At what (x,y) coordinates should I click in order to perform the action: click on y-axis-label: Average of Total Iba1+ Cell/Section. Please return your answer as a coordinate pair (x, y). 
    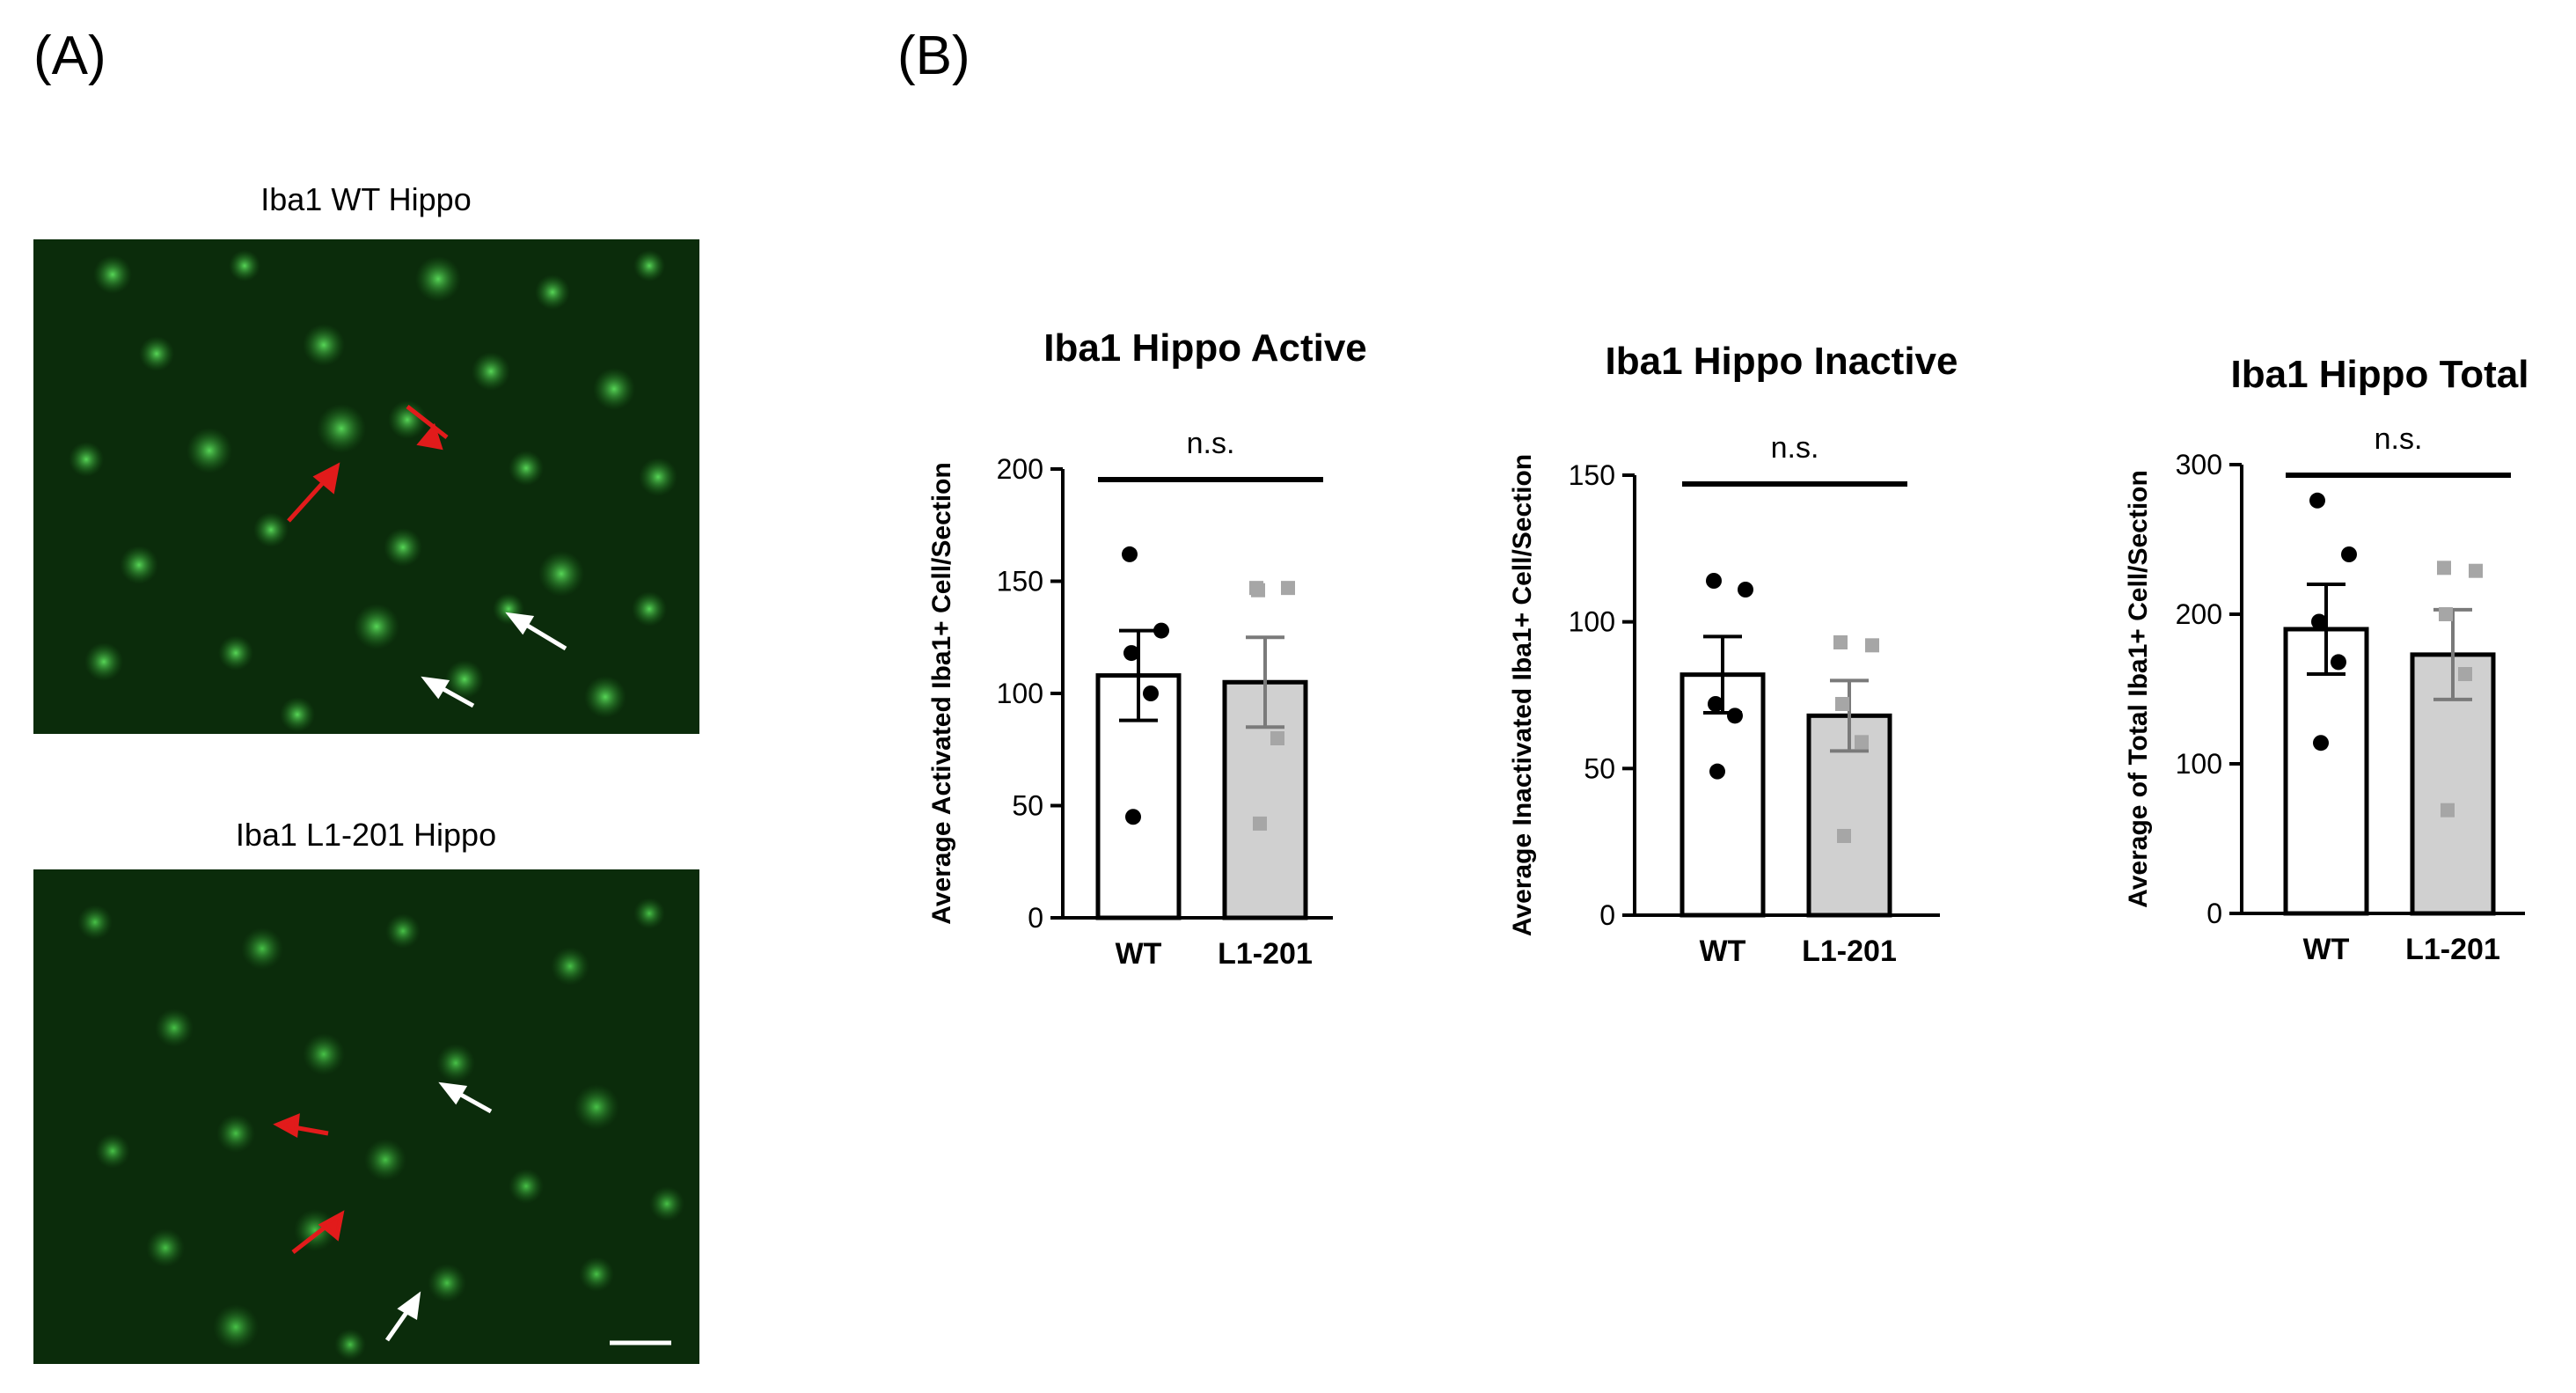
    Looking at the image, I should click on (2138, 689).